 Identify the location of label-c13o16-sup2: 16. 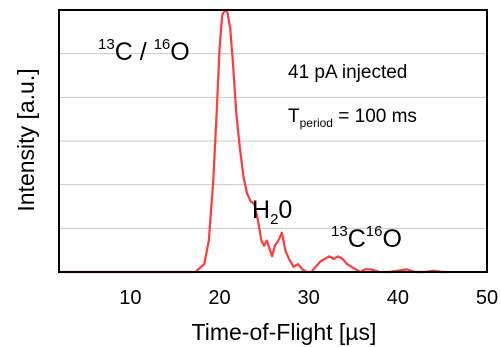
(374, 231).